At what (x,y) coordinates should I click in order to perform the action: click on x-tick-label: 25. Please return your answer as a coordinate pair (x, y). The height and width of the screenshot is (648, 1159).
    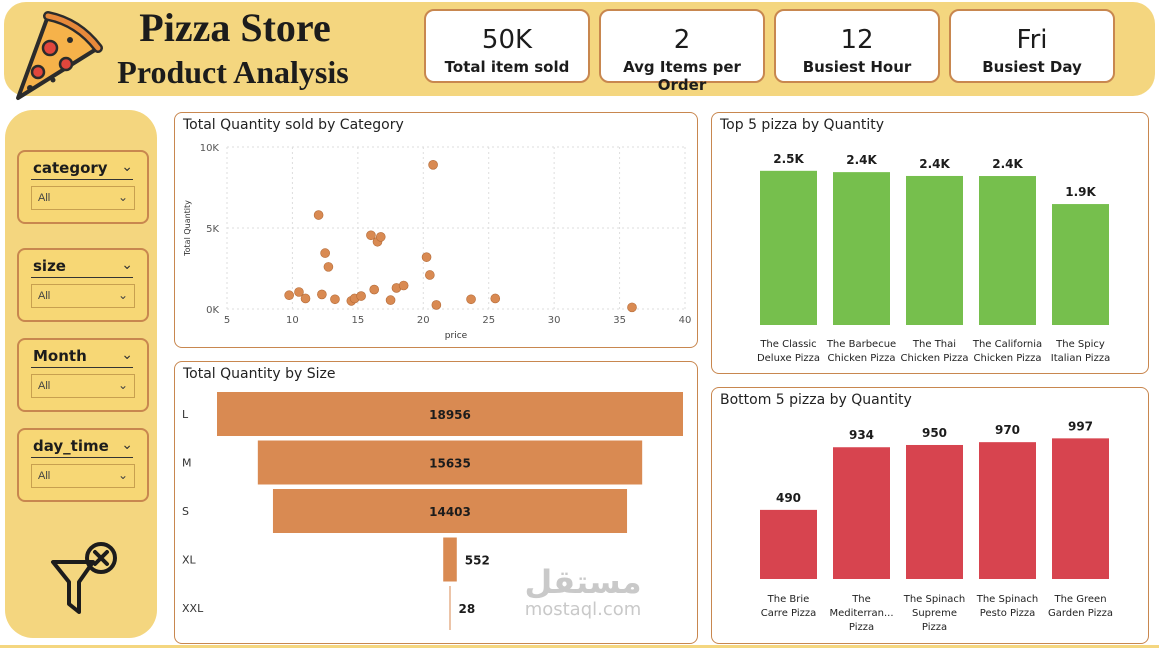
    Looking at the image, I should click on (488, 320).